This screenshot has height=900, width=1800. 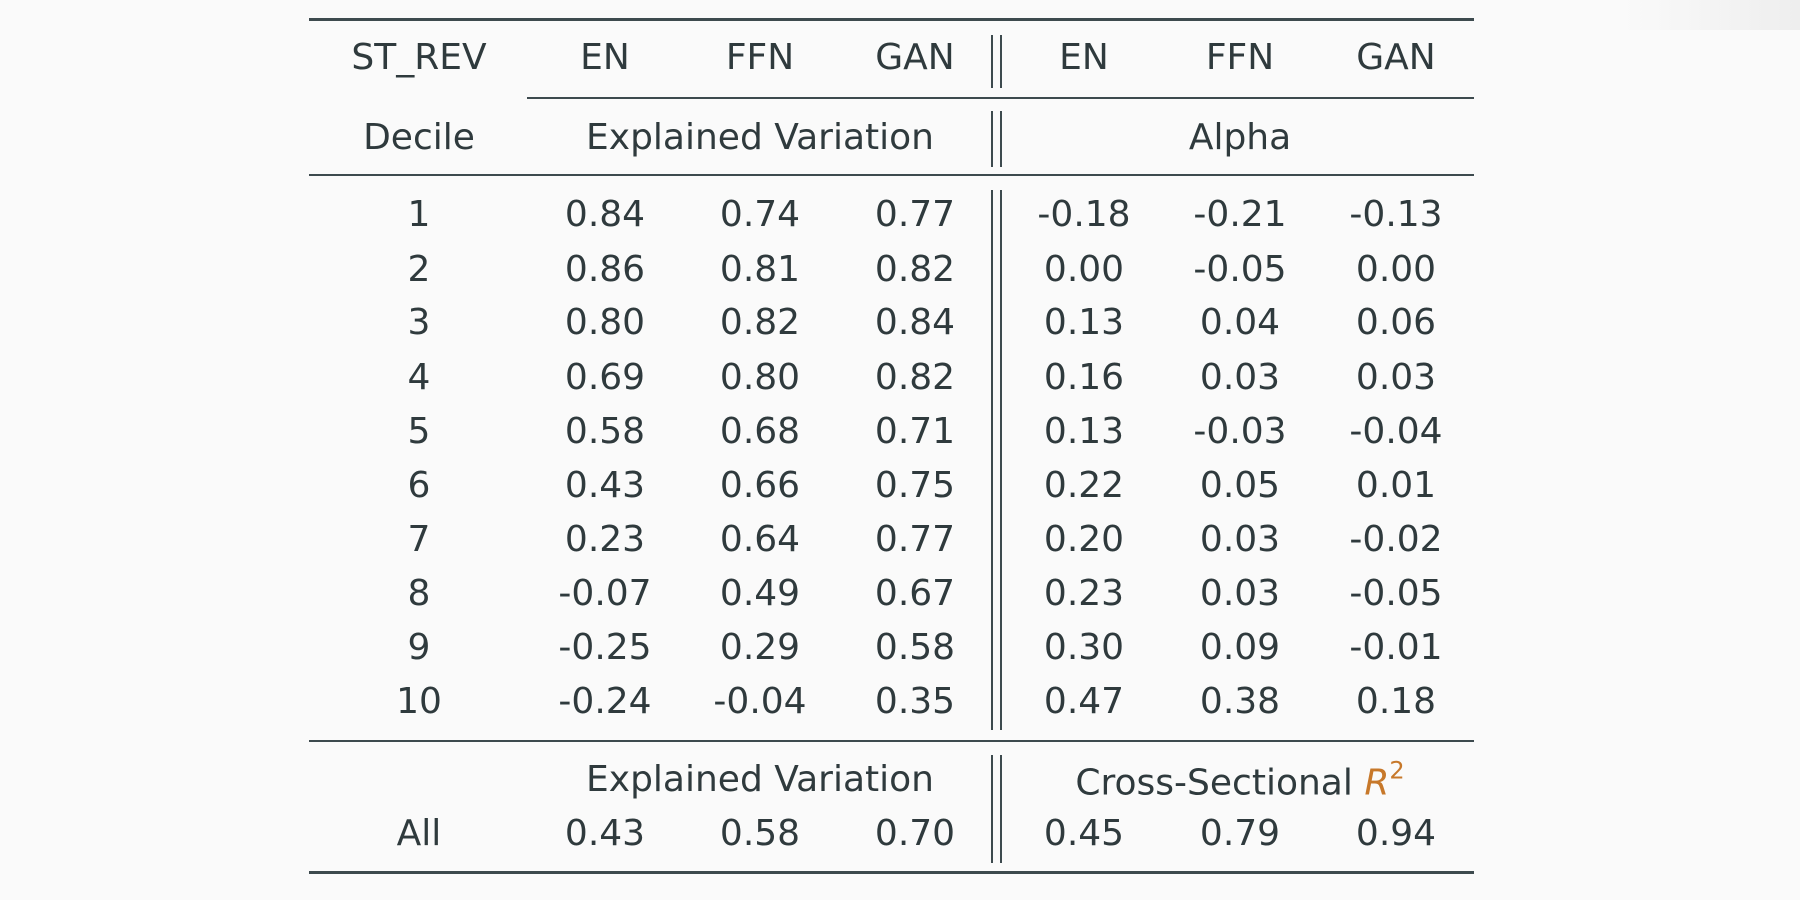 I want to click on decile-cell: 2, so click(x=419, y=269).